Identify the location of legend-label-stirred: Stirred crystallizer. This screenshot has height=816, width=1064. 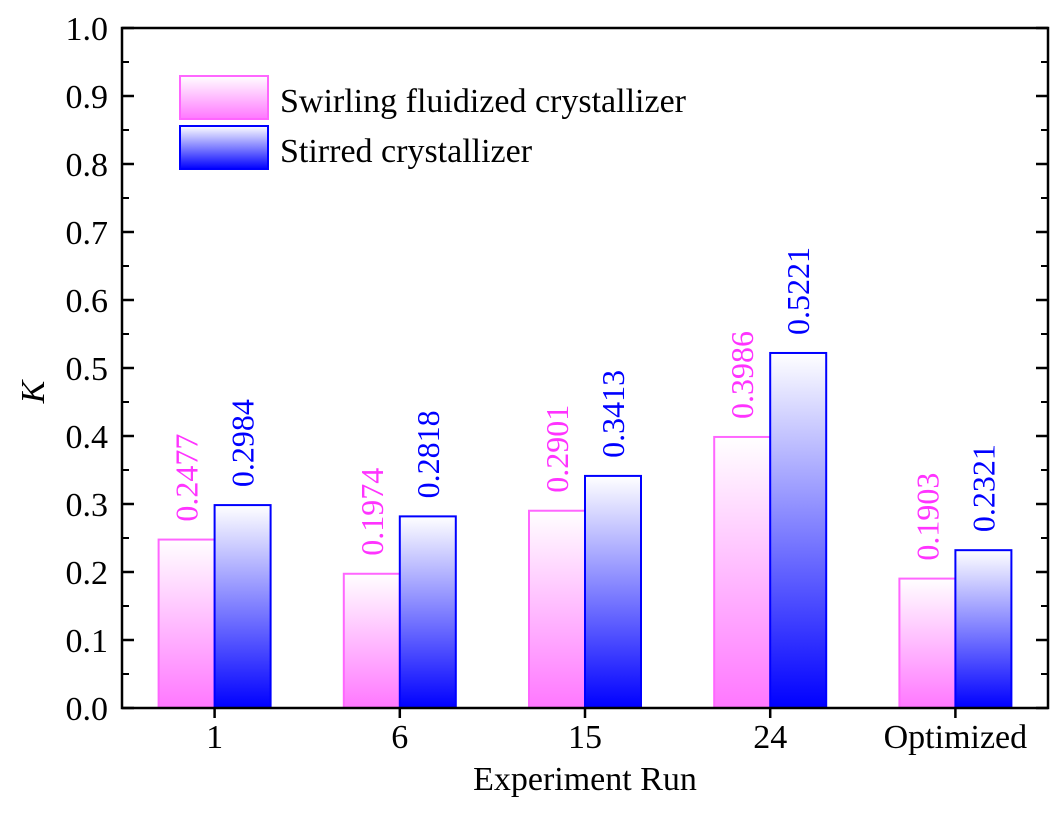
(406, 151).